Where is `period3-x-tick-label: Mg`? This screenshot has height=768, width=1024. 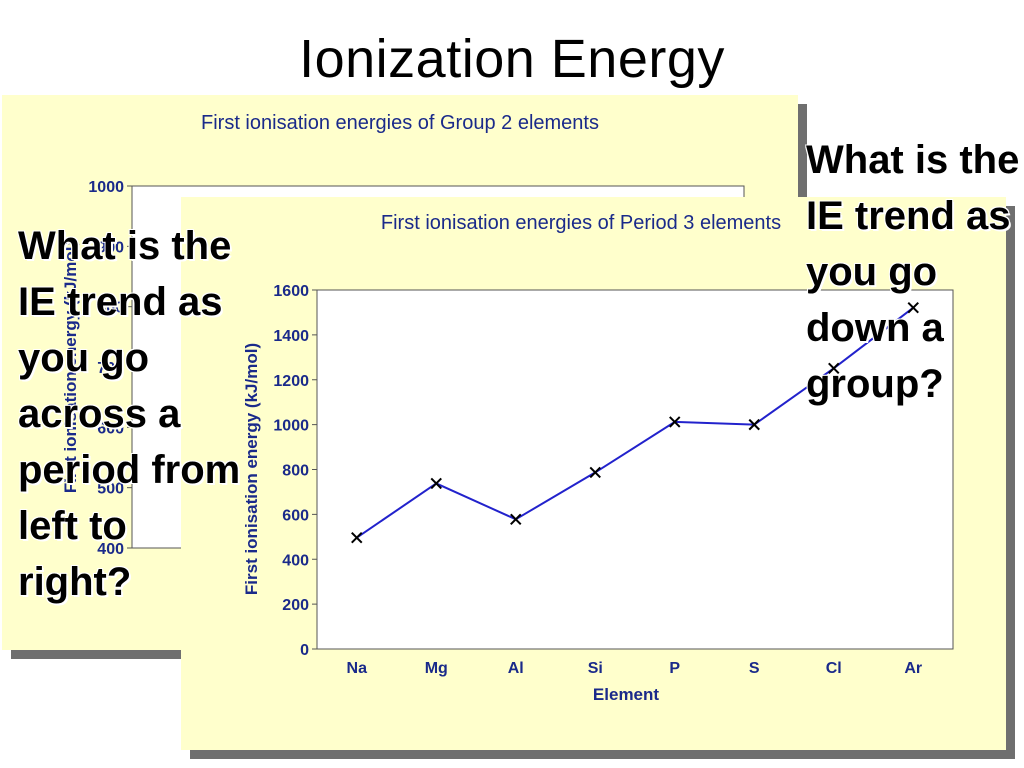
period3-x-tick-label: Mg is located at coordinates (436, 668).